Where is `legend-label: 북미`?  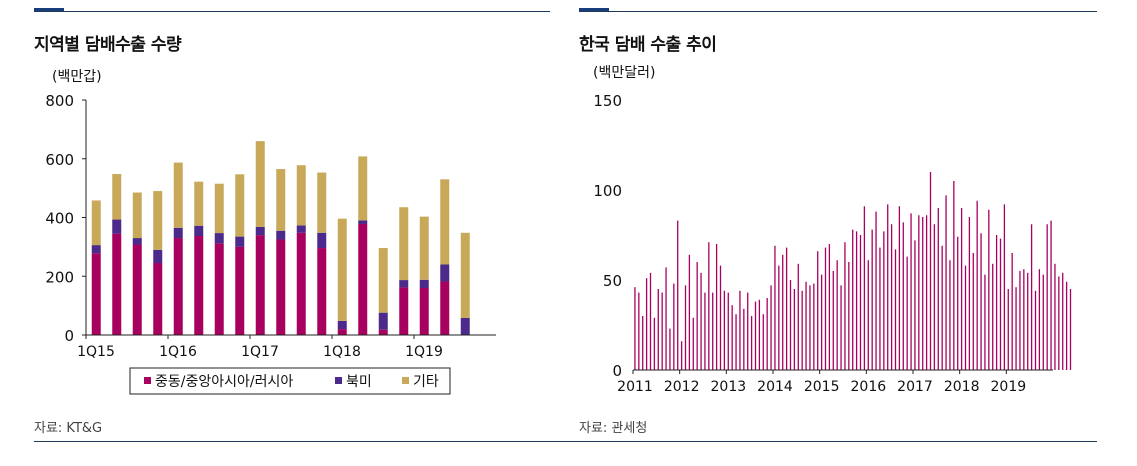 legend-label: 북미 is located at coordinates (359, 382).